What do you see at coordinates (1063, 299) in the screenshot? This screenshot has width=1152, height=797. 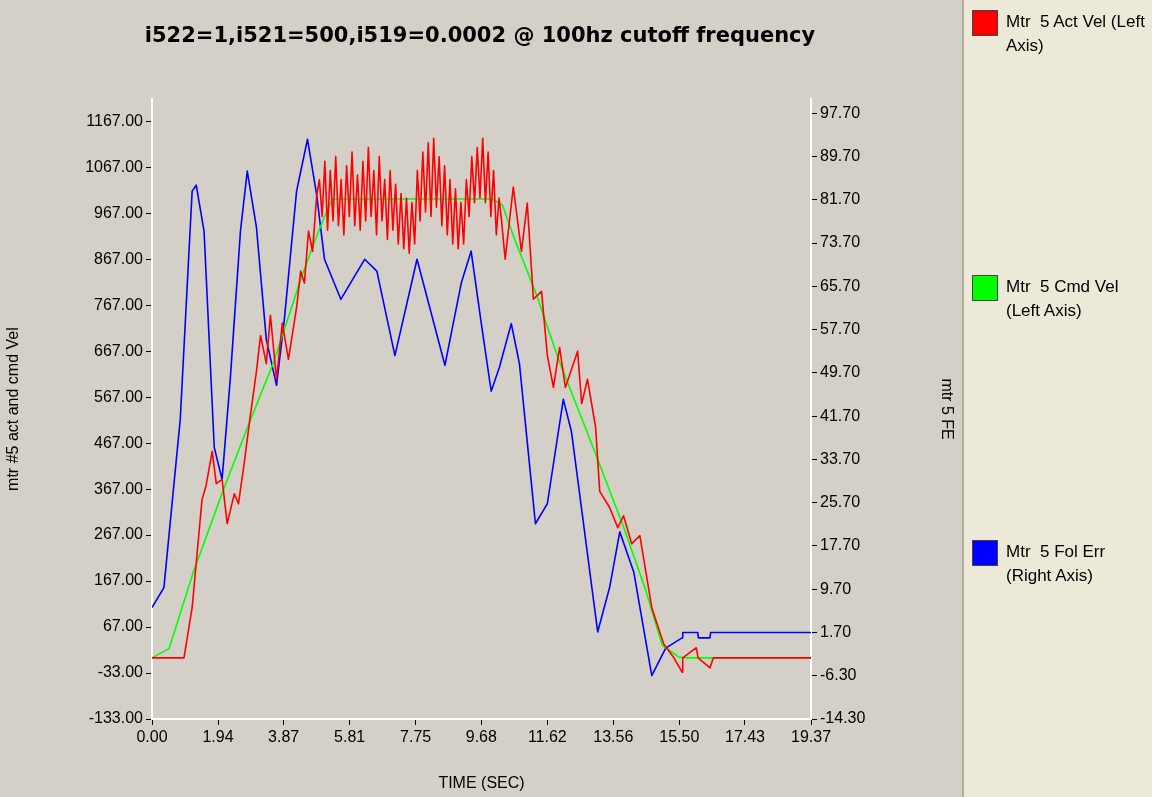 I see `legend-label: Mtr 5 Cmd Vel (Left Axis)` at bounding box center [1063, 299].